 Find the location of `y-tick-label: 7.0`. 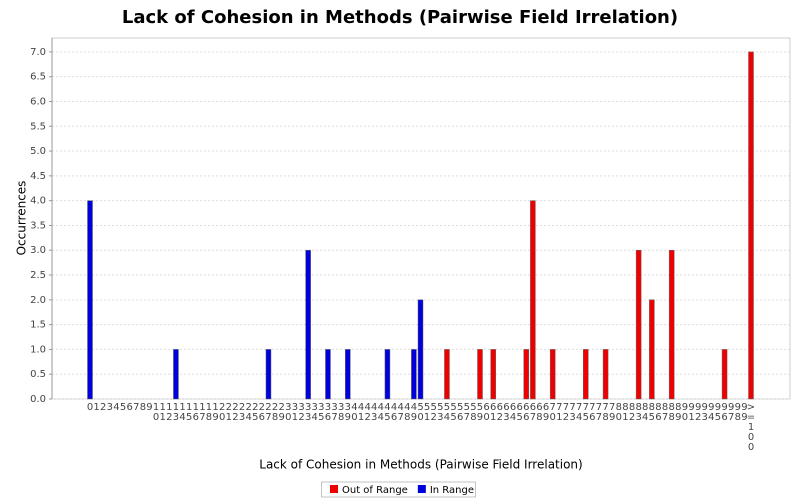

y-tick-label: 7.0 is located at coordinates (38, 52).